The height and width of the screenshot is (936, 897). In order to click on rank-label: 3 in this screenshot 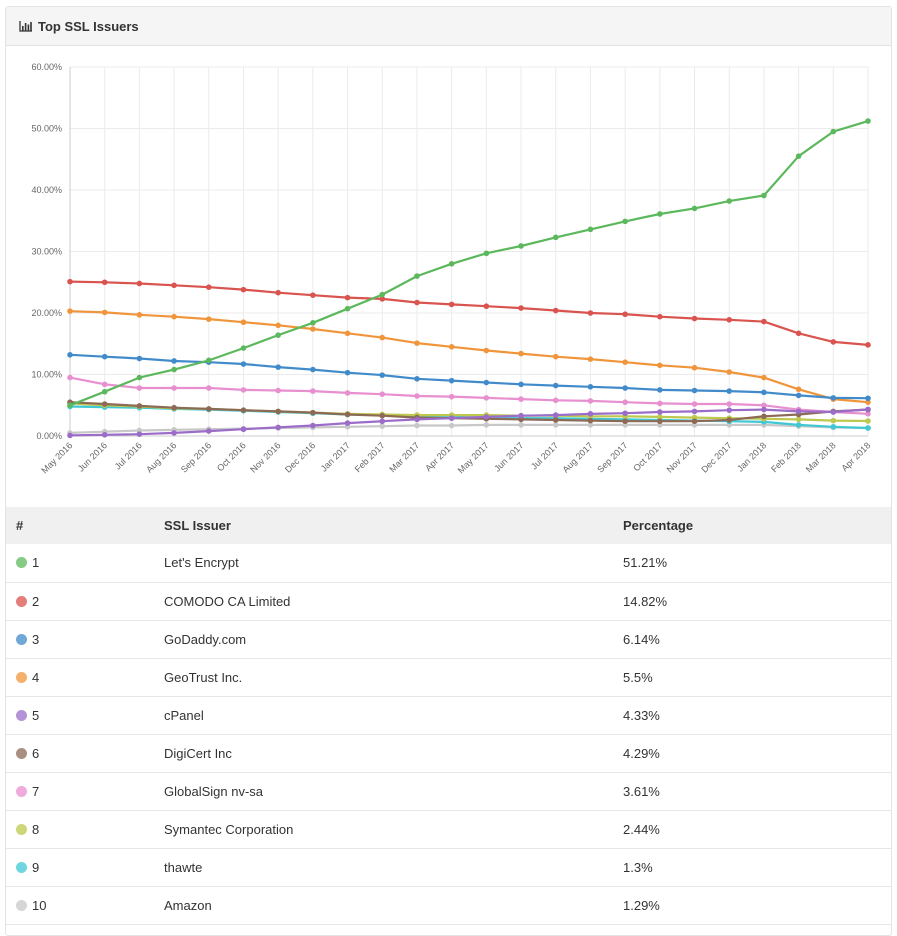, I will do `click(36, 639)`.